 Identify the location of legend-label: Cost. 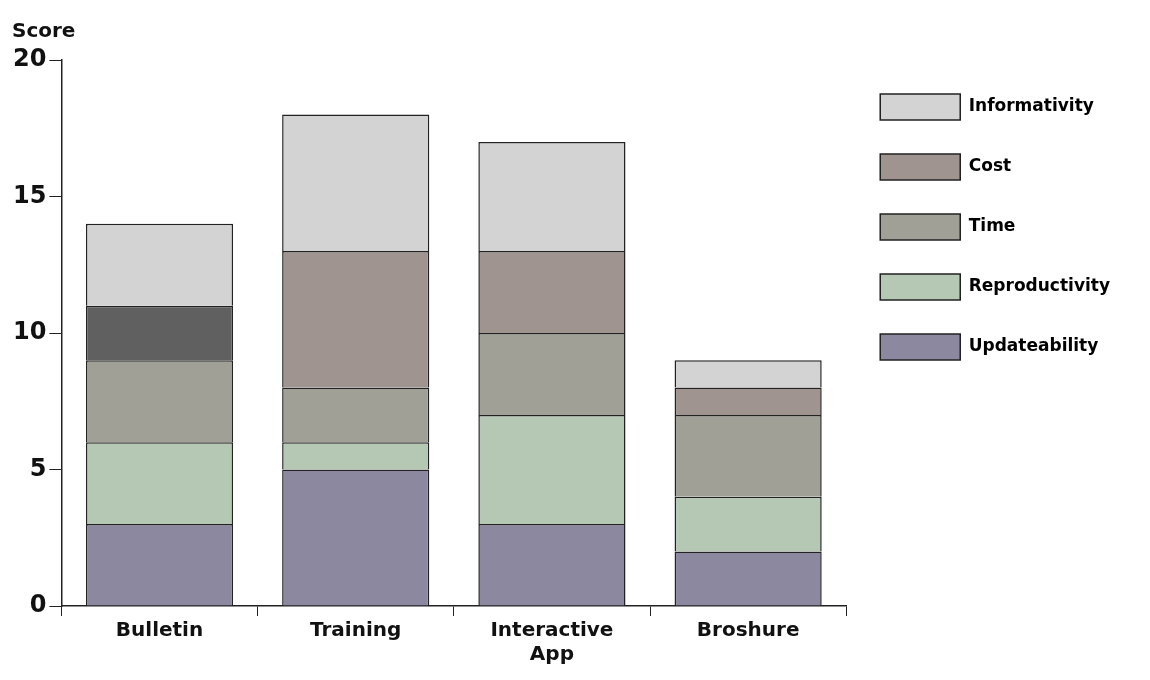
(990, 165).